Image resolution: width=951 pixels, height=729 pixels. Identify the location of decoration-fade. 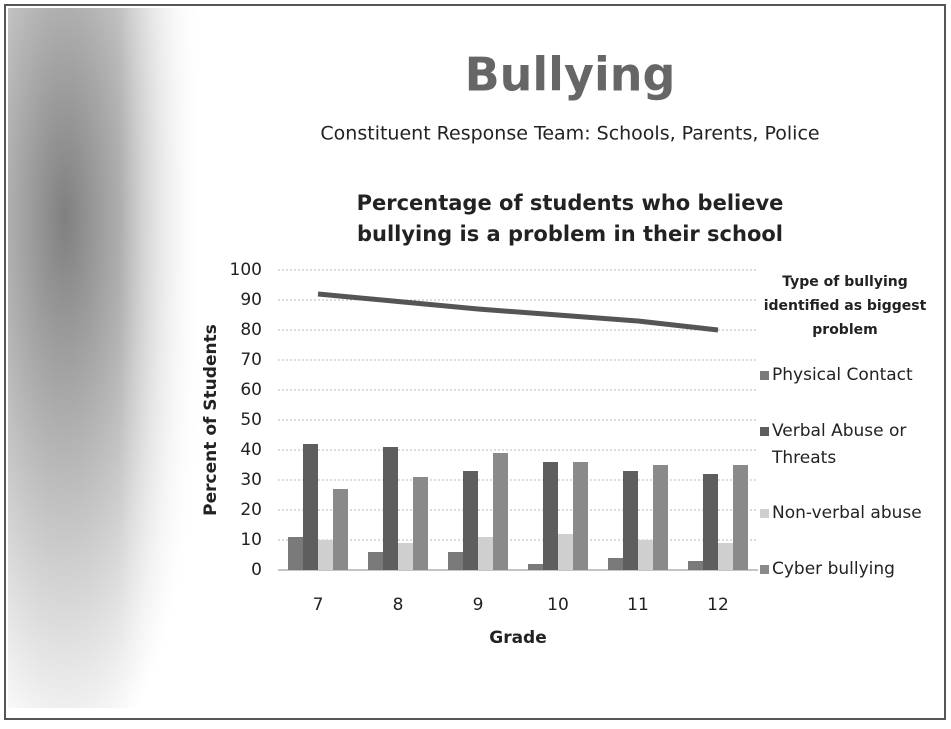
(160, 358).